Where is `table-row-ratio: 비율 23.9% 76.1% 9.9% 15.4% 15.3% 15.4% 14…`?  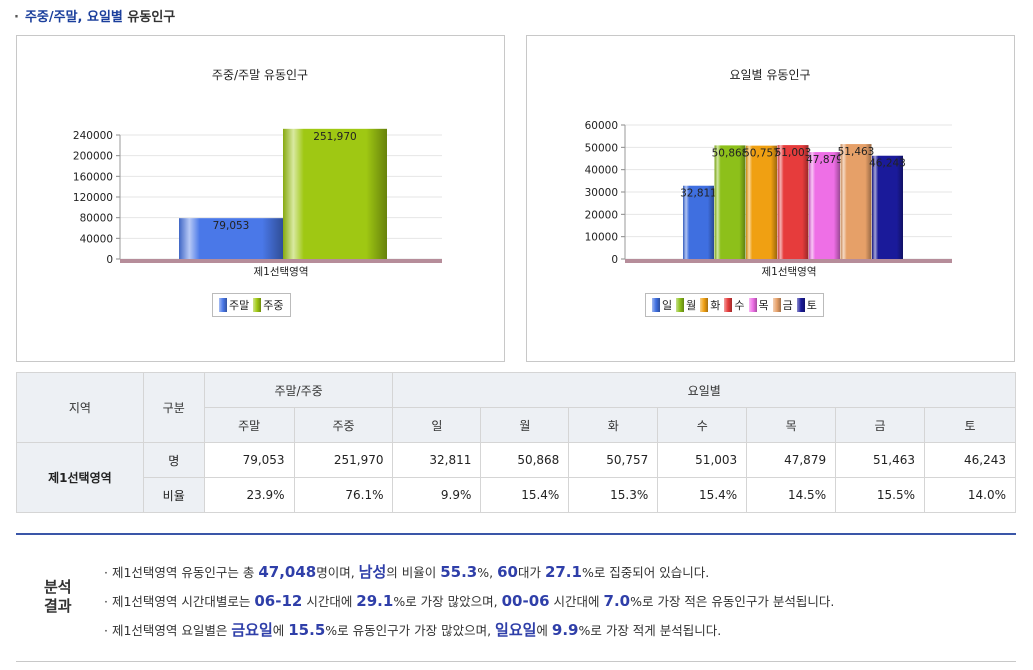
table-row-ratio: 비율 23.9% 76.1% 9.9% 15.4% 15.3% 15.4% 14… is located at coordinates (516, 495).